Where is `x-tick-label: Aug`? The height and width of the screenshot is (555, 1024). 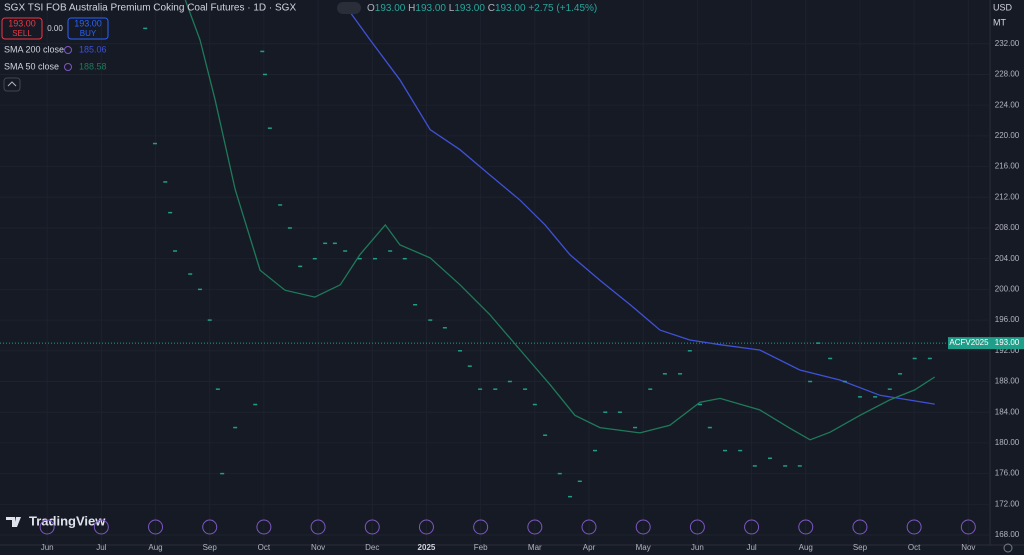
x-tick-label: Aug is located at coordinates (806, 547).